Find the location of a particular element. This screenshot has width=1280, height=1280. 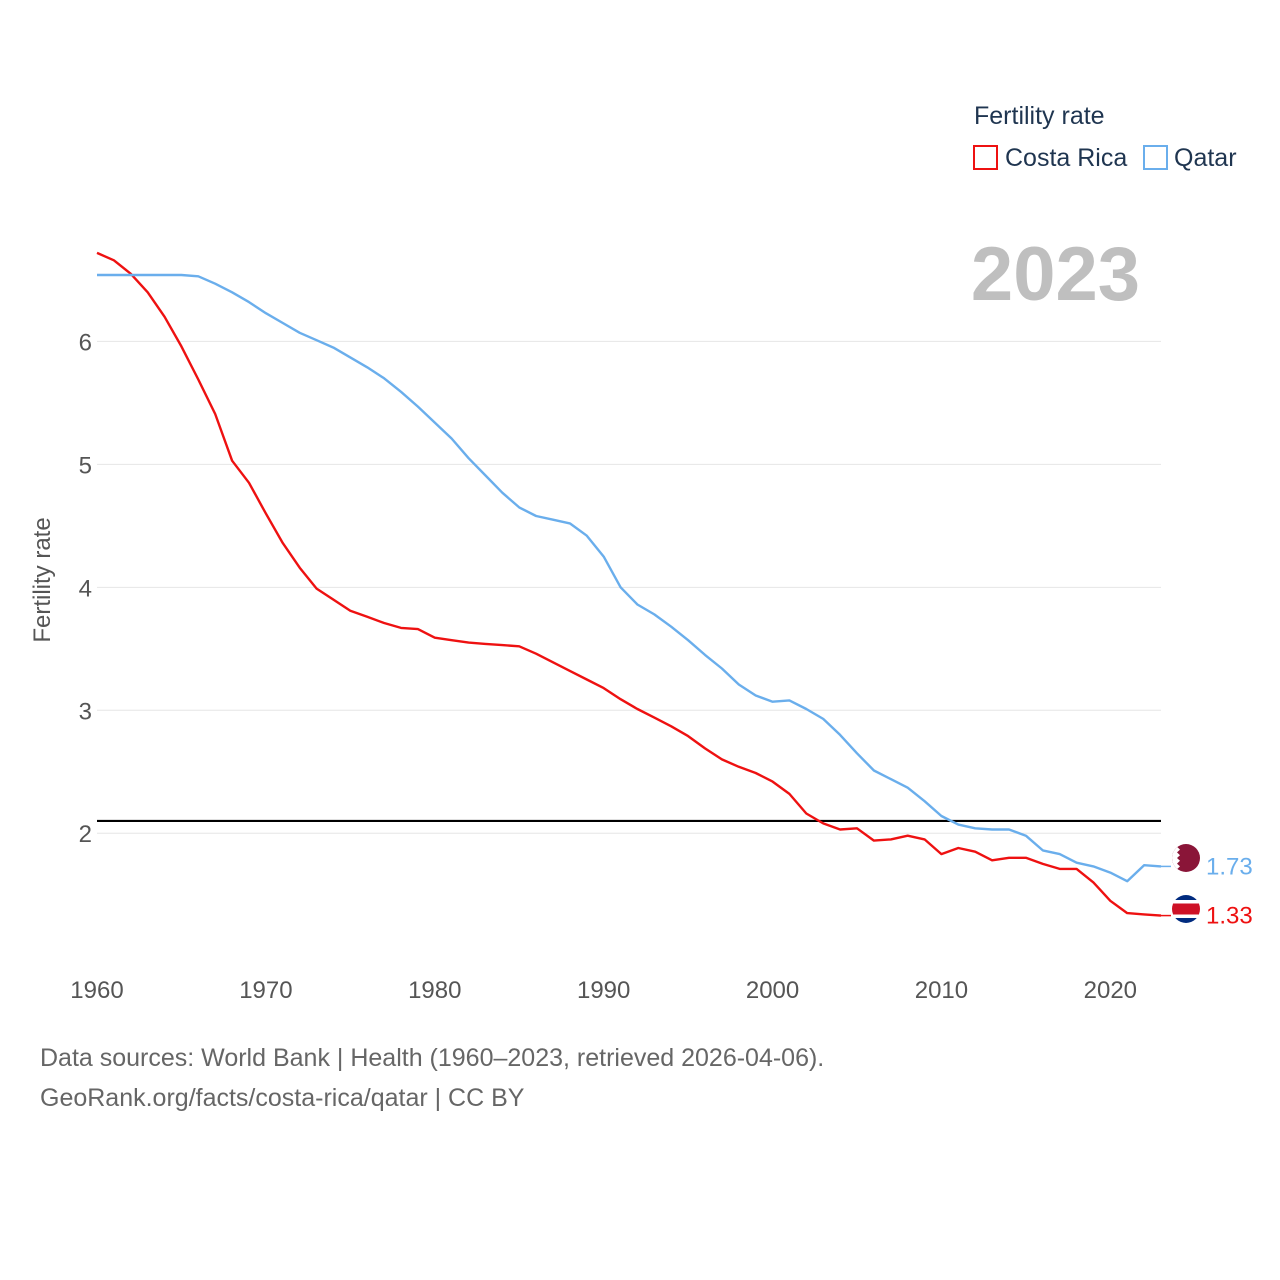

x-tick-label: 2020 is located at coordinates (1110, 990).